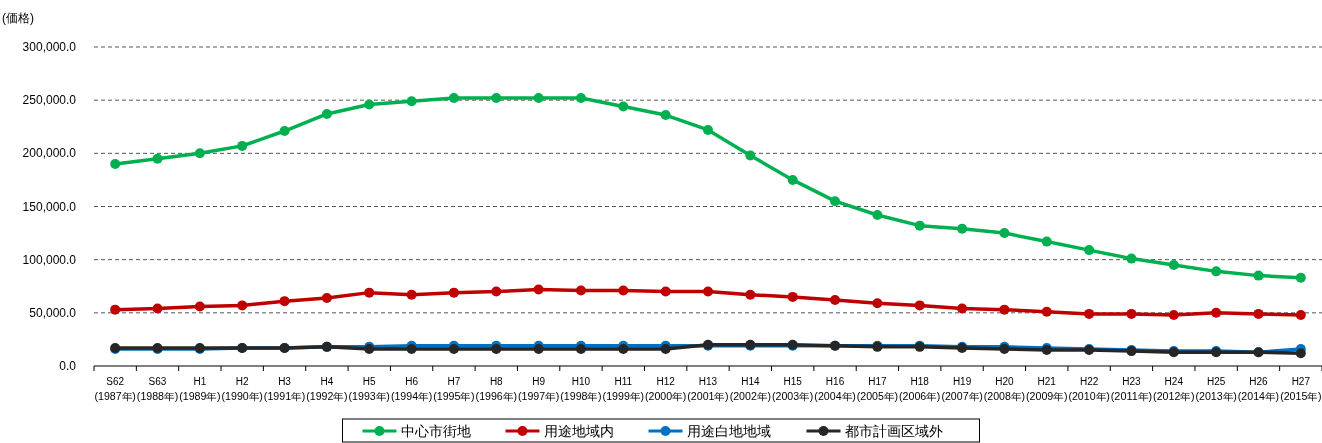  I want to click on x-tick-label: H9 (1997年), so click(538, 389).